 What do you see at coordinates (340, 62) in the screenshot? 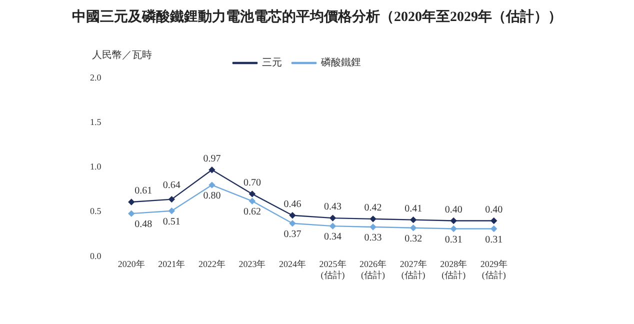
I see `legend-label: 磷酸鐵鋰` at bounding box center [340, 62].